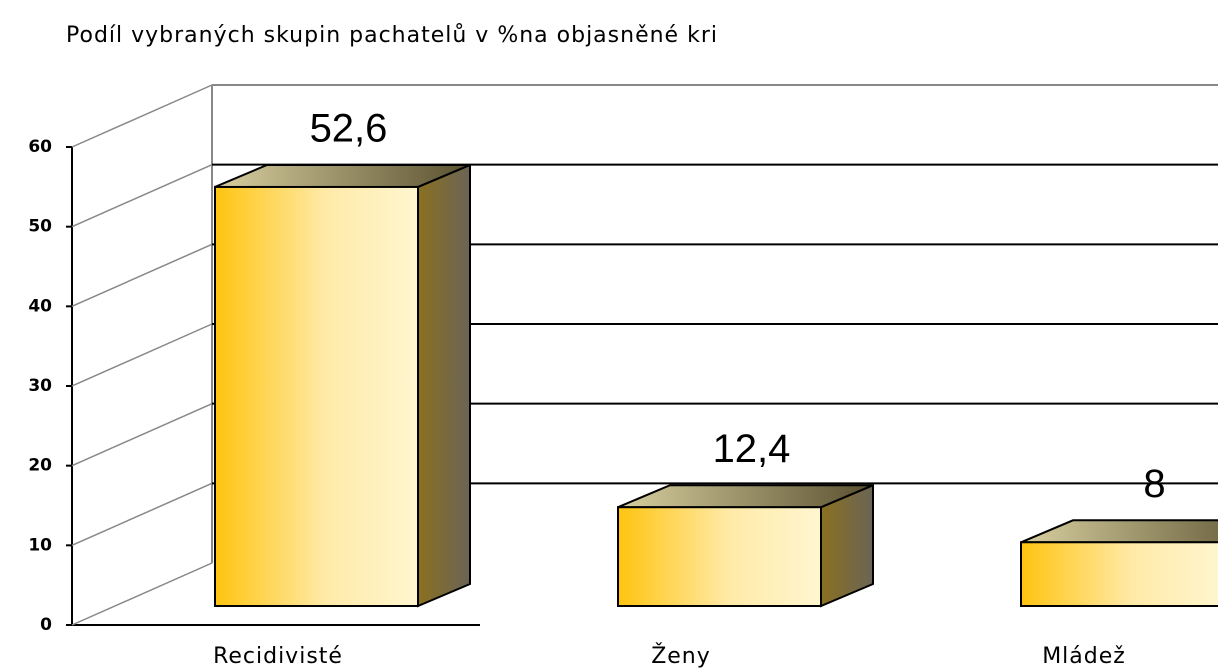 The width and height of the screenshot is (1218, 670). Describe the element at coordinates (1084, 656) in the screenshot. I see `x-tick-label: Mládež` at that location.